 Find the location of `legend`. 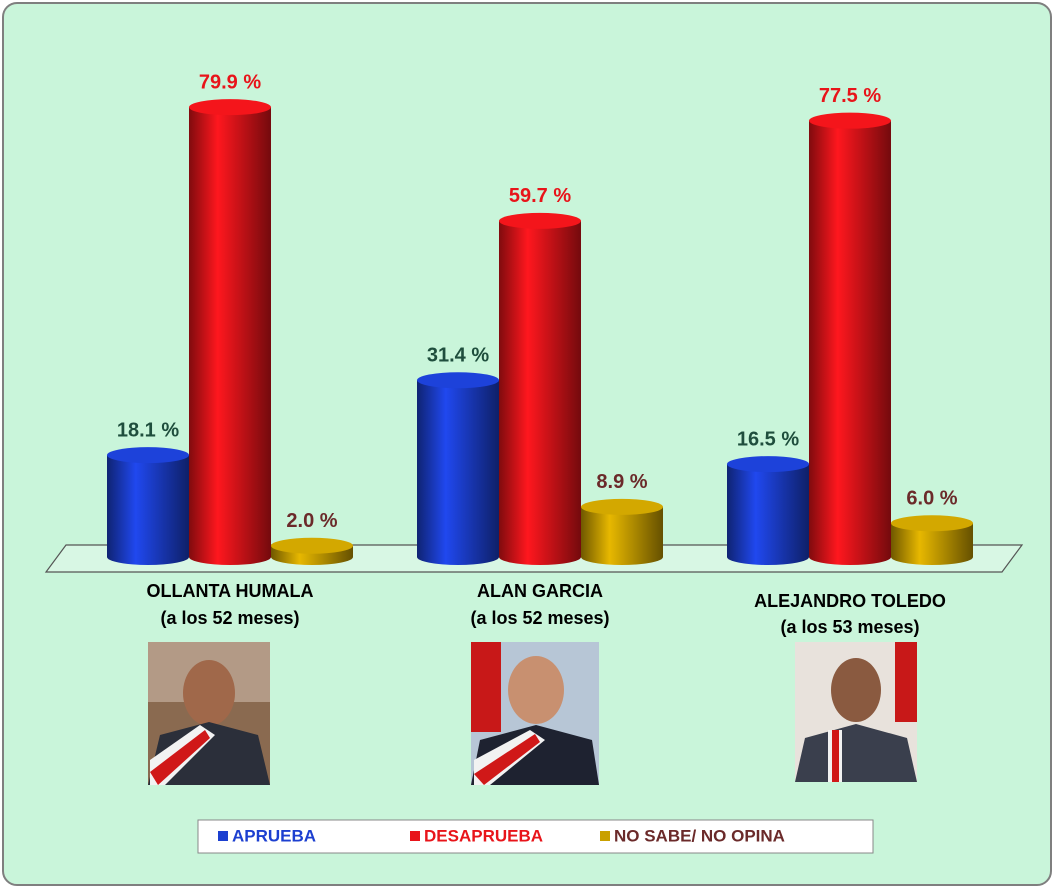

legend is located at coordinates (535, 836).